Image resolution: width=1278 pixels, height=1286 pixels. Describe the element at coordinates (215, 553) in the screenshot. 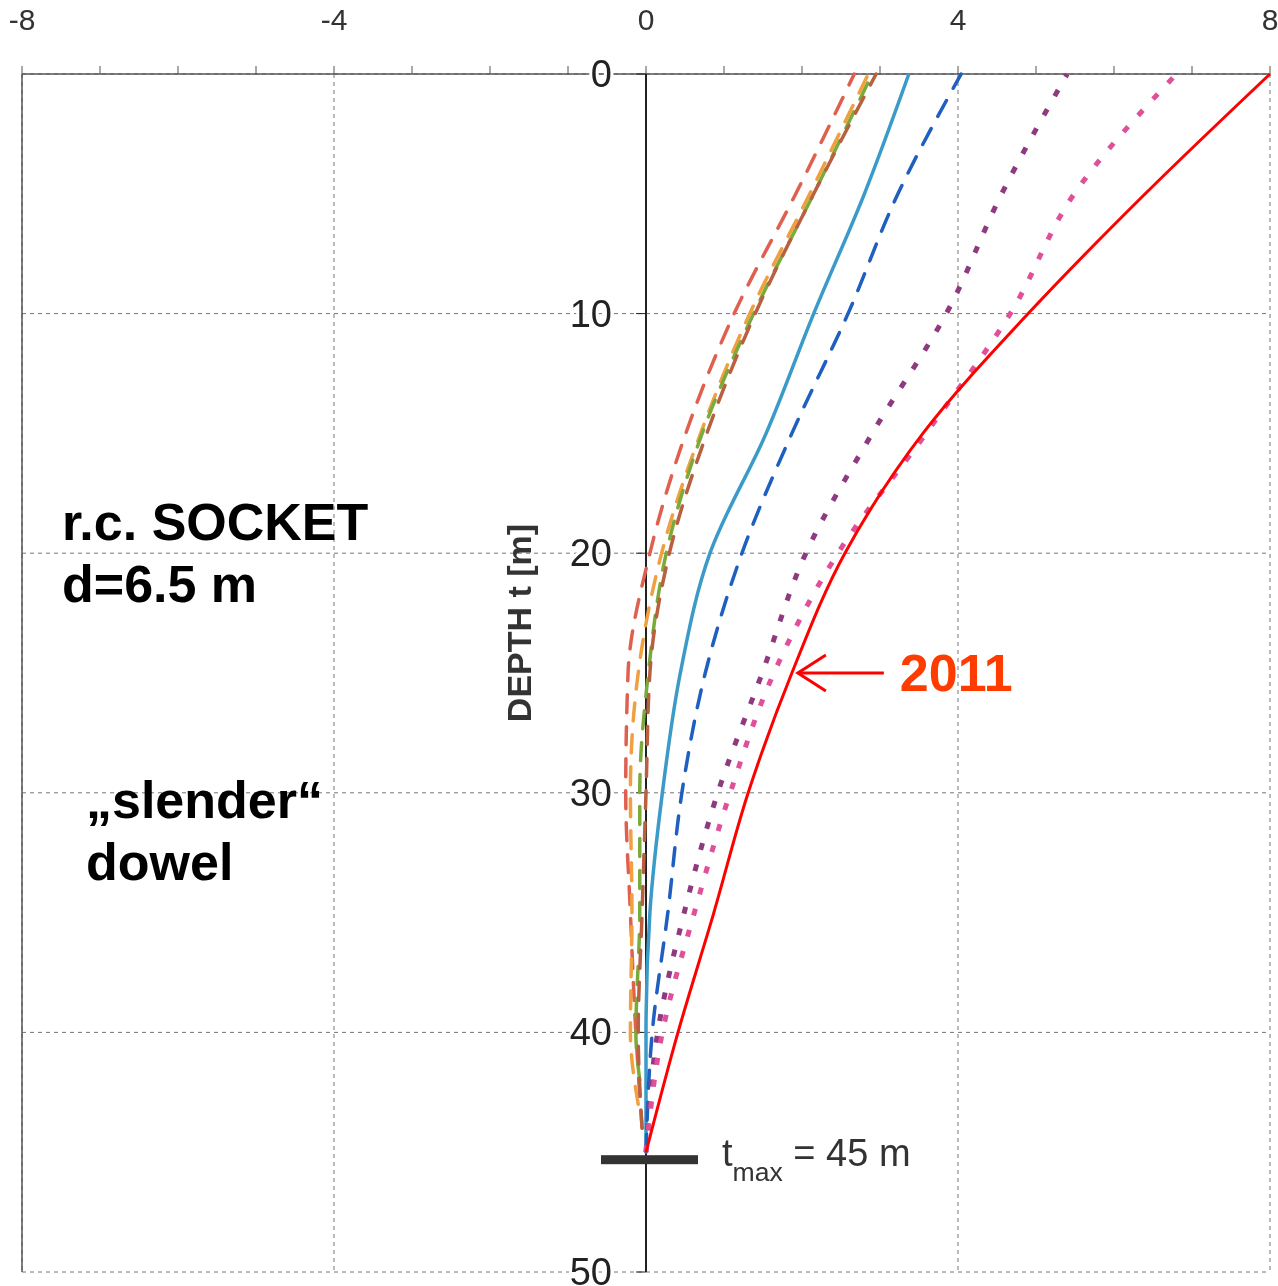

I see `annotation: r.c. SOCKET d=6.5 m` at that location.